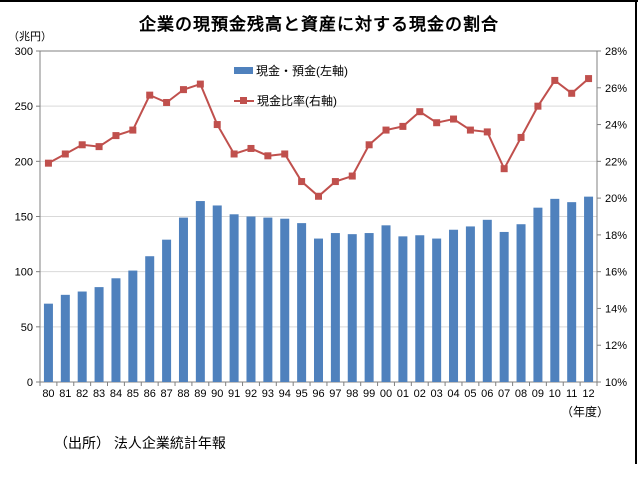  What do you see at coordinates (291, 85) in the screenshot?
I see `legend: 現金・預金(左軸) 現金比率(右軸)` at bounding box center [291, 85].